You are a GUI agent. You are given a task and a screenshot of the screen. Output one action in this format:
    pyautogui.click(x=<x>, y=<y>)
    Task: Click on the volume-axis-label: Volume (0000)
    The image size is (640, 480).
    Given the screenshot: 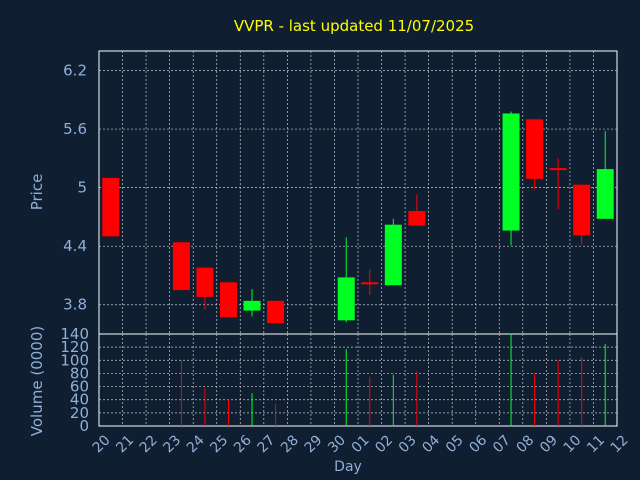 What is the action you would take?
    pyautogui.click(x=37, y=381)
    